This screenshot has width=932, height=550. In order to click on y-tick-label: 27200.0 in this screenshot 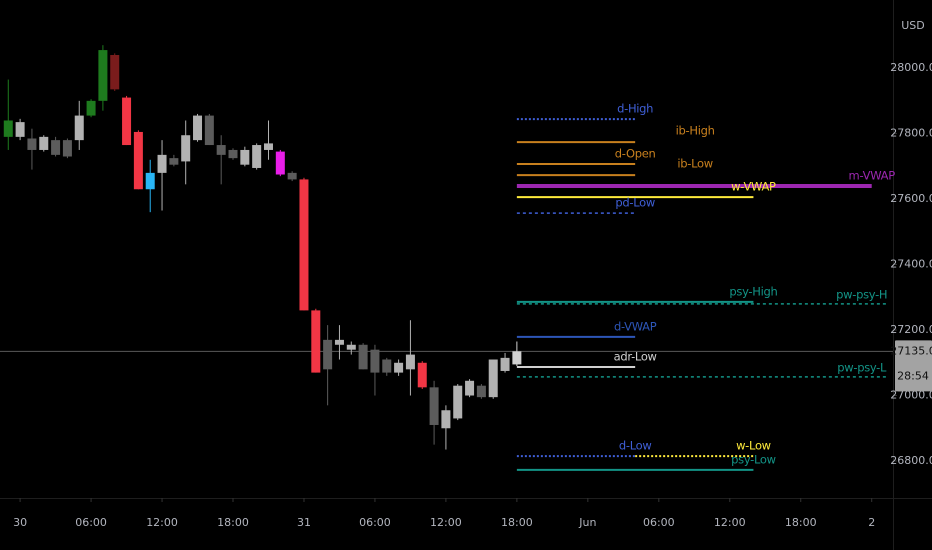, I will do `click(911, 329)`.